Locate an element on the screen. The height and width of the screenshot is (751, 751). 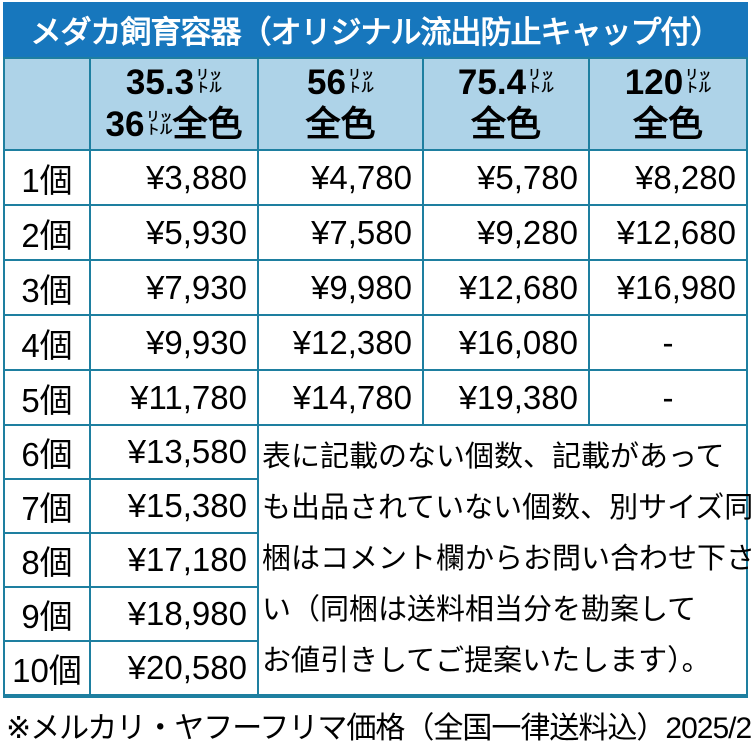
title-bar: メダカ飼育容器（オリジナル流出防止キャップ付） is located at coordinates (375, 29).